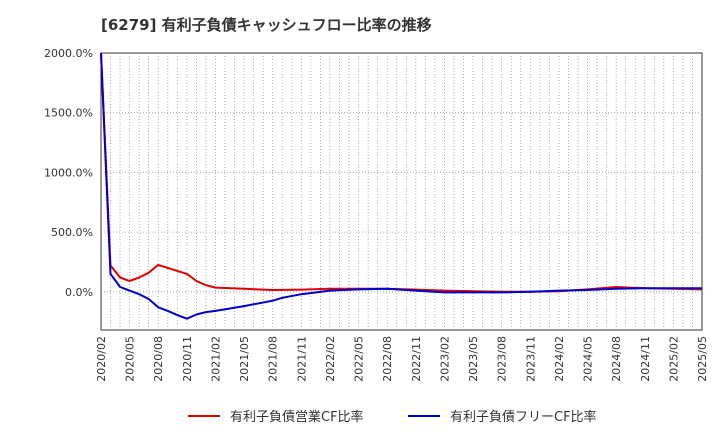 This screenshot has width=720, height=440. I want to click on legend-label-operating-cf: 有利子負債営業CF比率, so click(297, 417).